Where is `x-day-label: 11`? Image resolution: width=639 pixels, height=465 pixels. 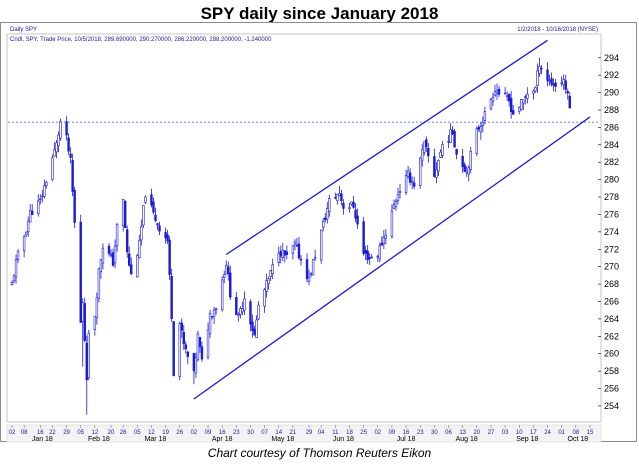
x-day-label: 11 is located at coordinates (335, 433).